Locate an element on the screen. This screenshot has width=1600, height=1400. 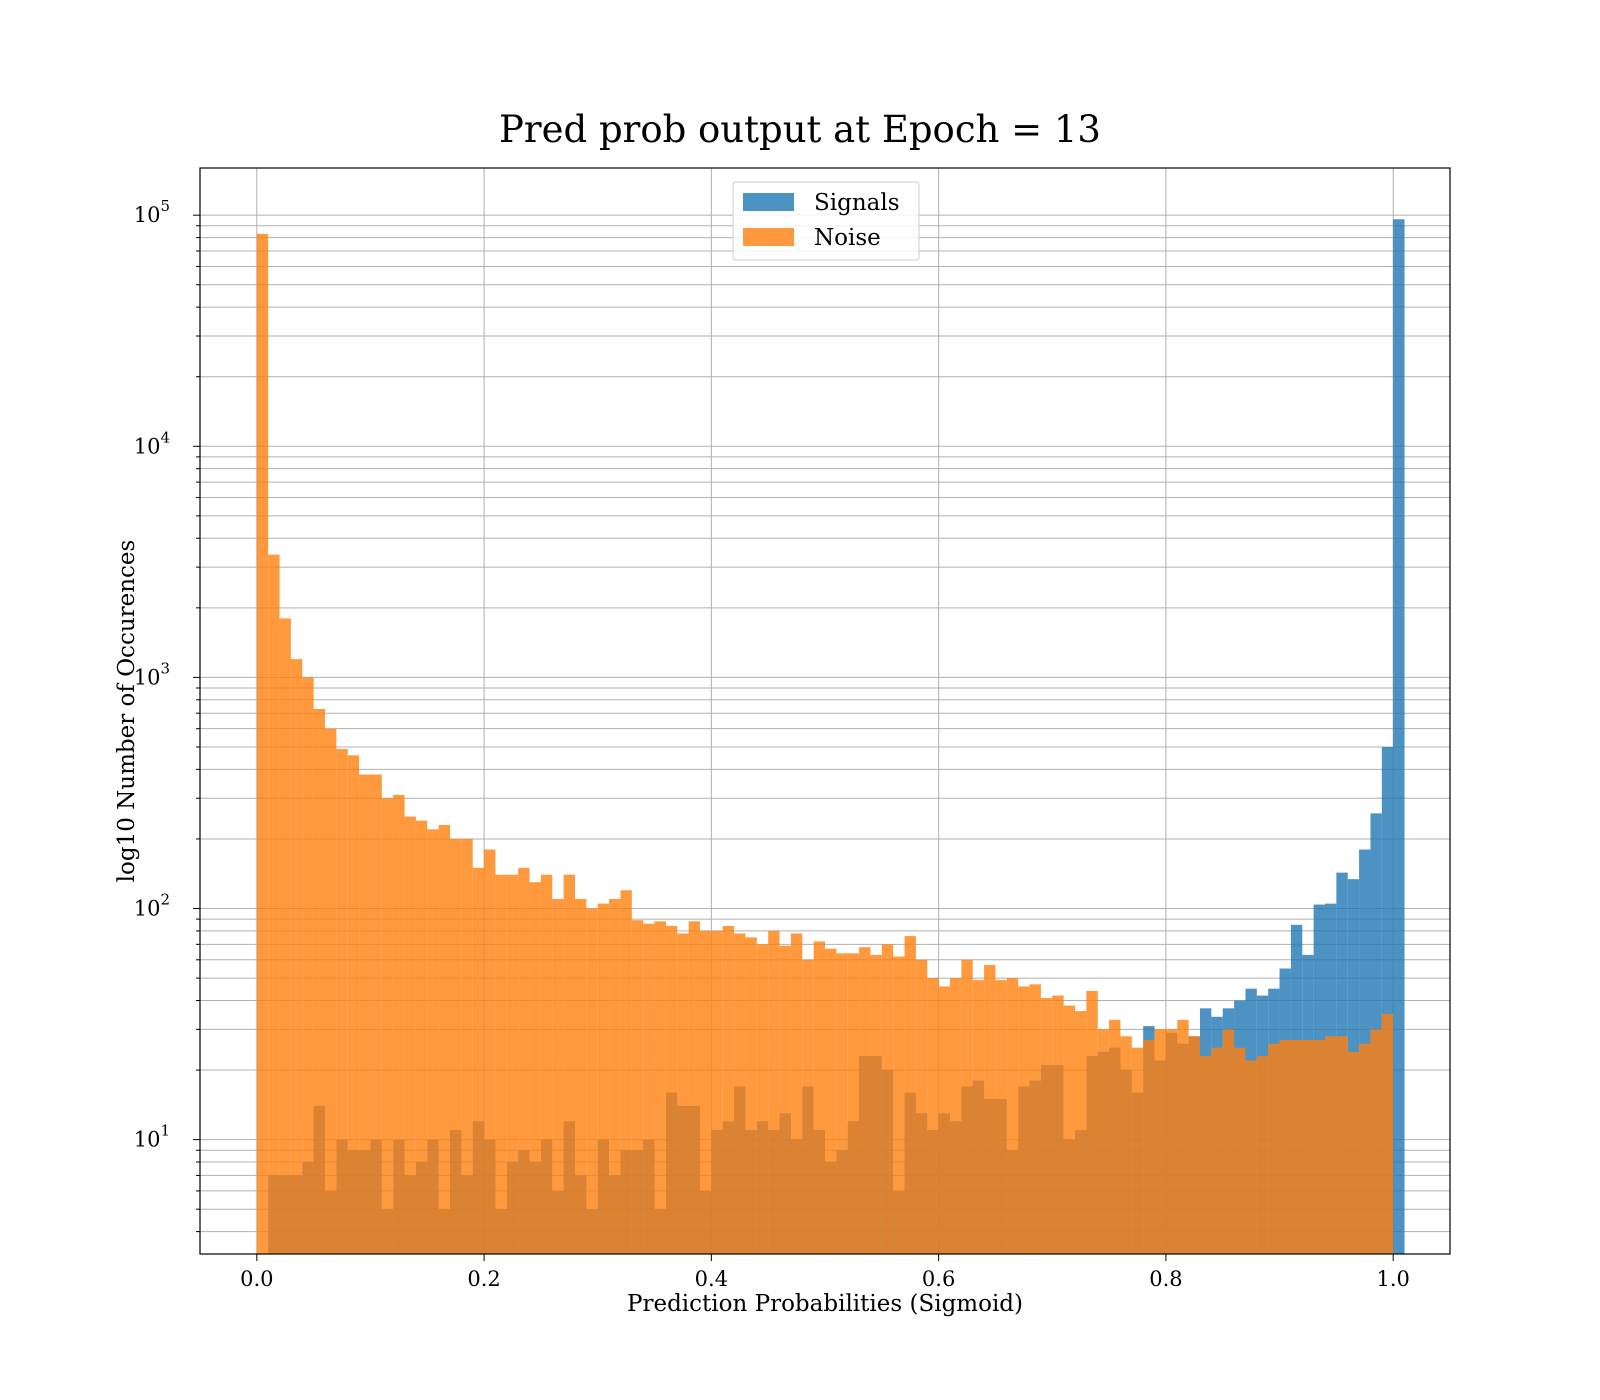
y-tick-label-exp: 2 is located at coordinates (165, 900).